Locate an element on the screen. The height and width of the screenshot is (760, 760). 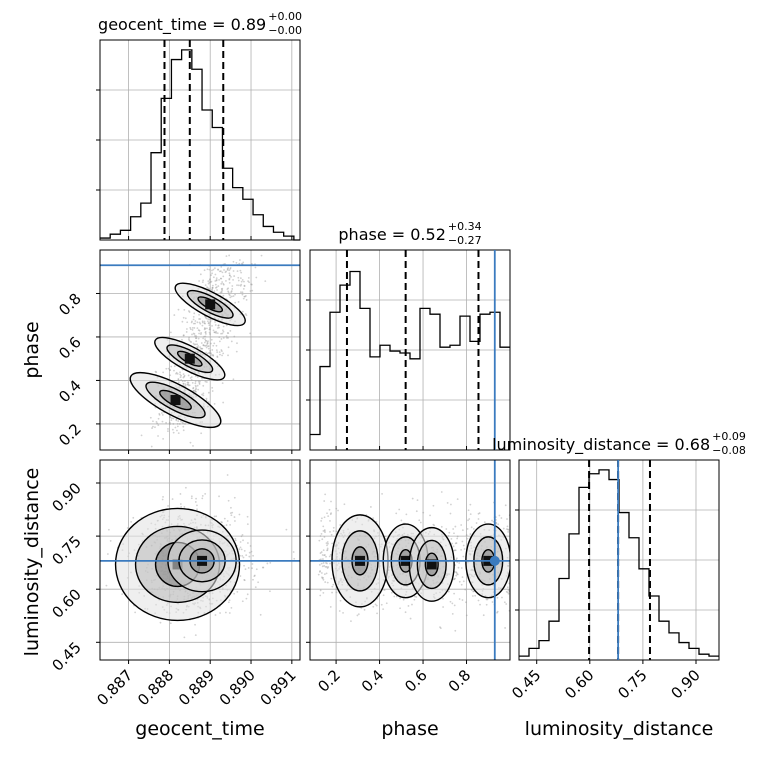
density-peak is located at coordinates (189, 358).